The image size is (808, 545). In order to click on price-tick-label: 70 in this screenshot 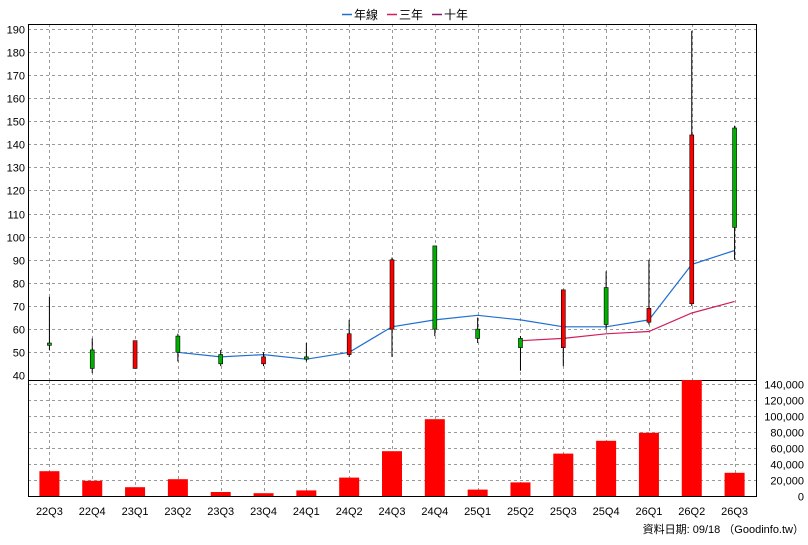, I will do `click(19, 308)`.